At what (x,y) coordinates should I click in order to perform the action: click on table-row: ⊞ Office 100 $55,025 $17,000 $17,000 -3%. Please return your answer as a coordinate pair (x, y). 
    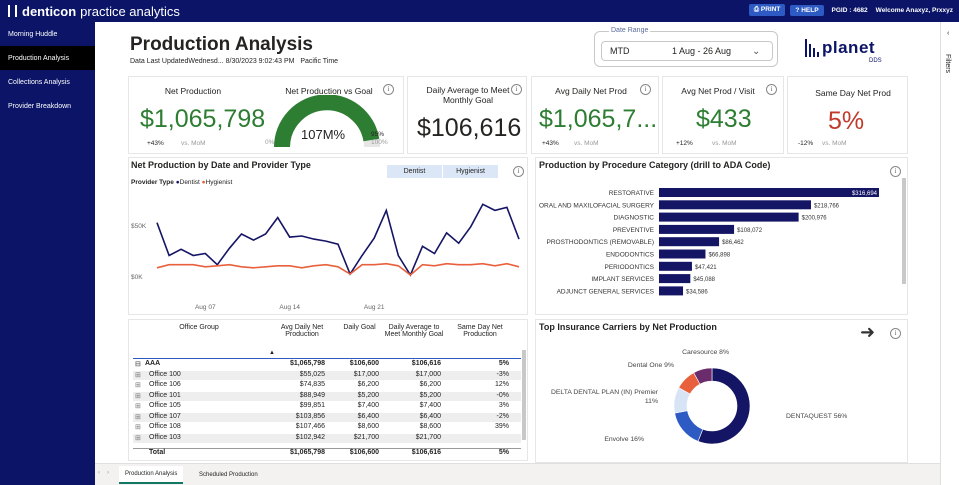
    Looking at the image, I should click on (327, 375).